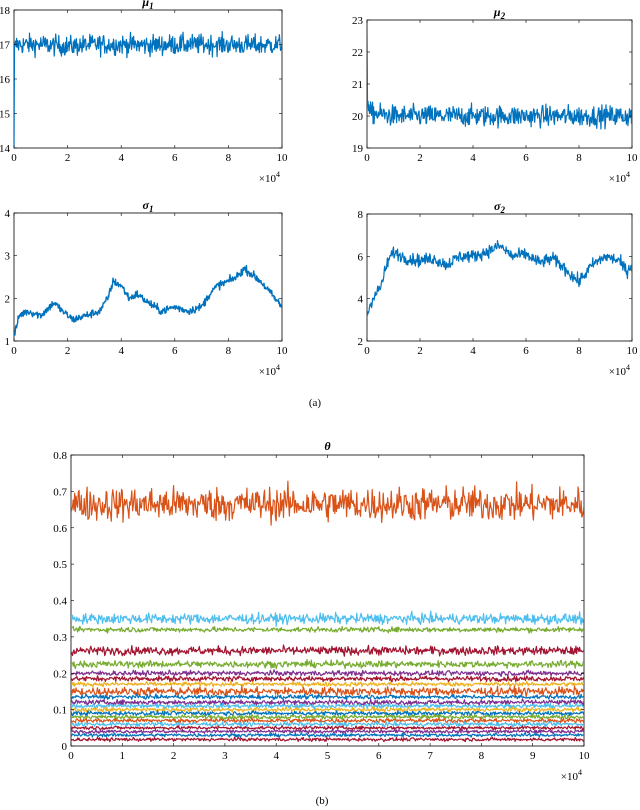 This screenshot has width=640, height=810. Describe the element at coordinates (357, 85) in the screenshot. I see `y-tick-label: 21` at that location.